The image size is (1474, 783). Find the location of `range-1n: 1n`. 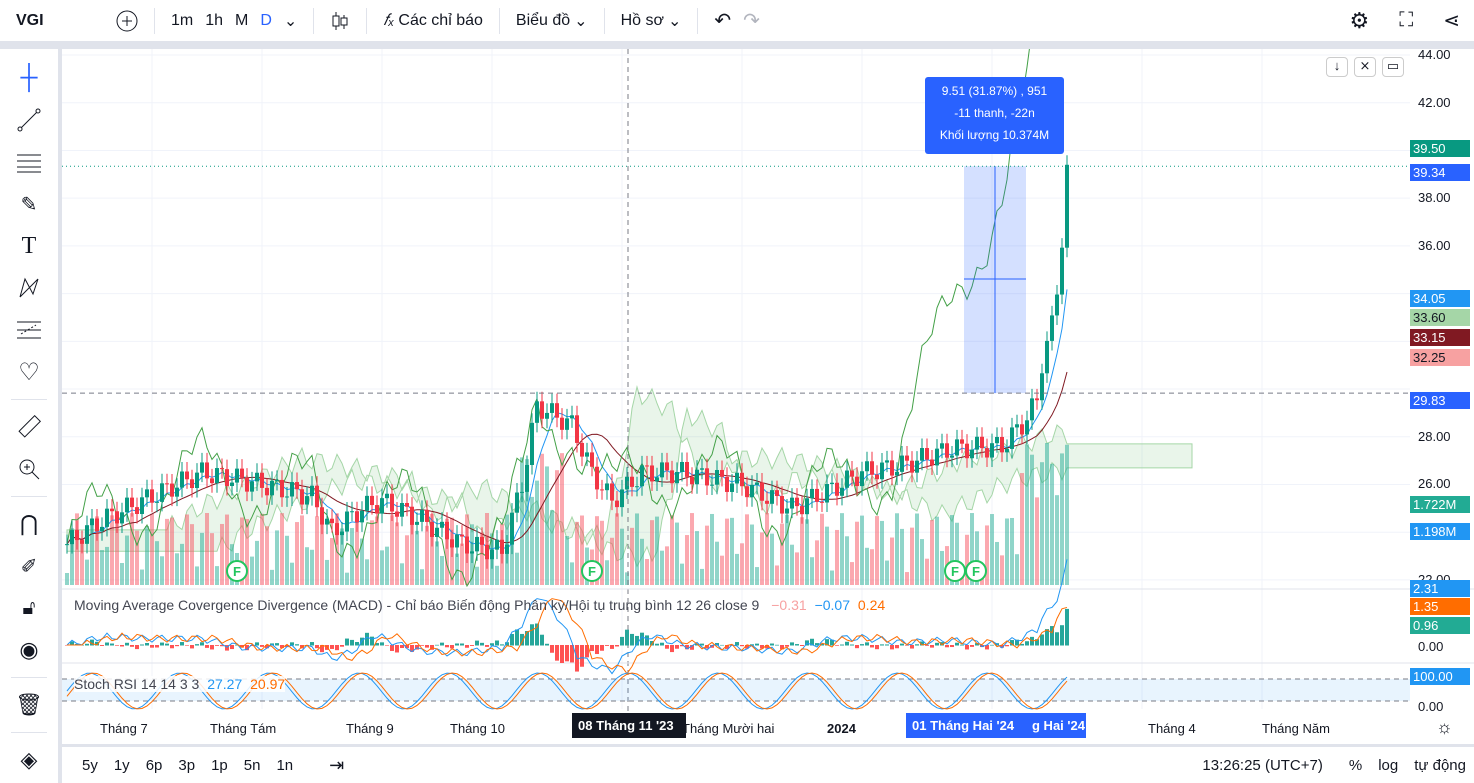

range-1n: 1n is located at coordinates (285, 765).